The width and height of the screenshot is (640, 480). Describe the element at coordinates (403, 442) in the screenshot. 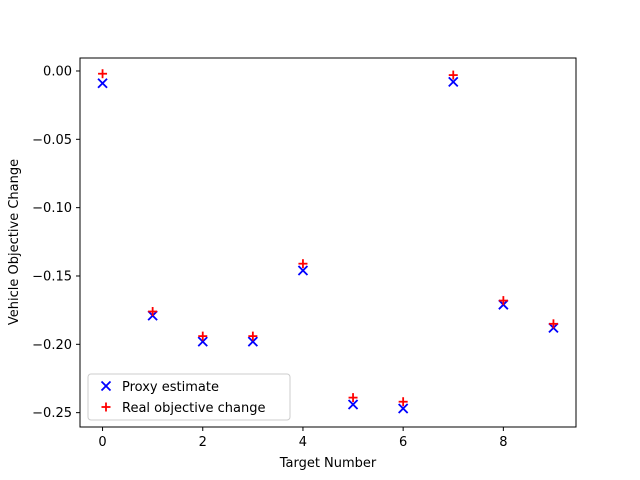

I see `x-tick-label: 6` at that location.